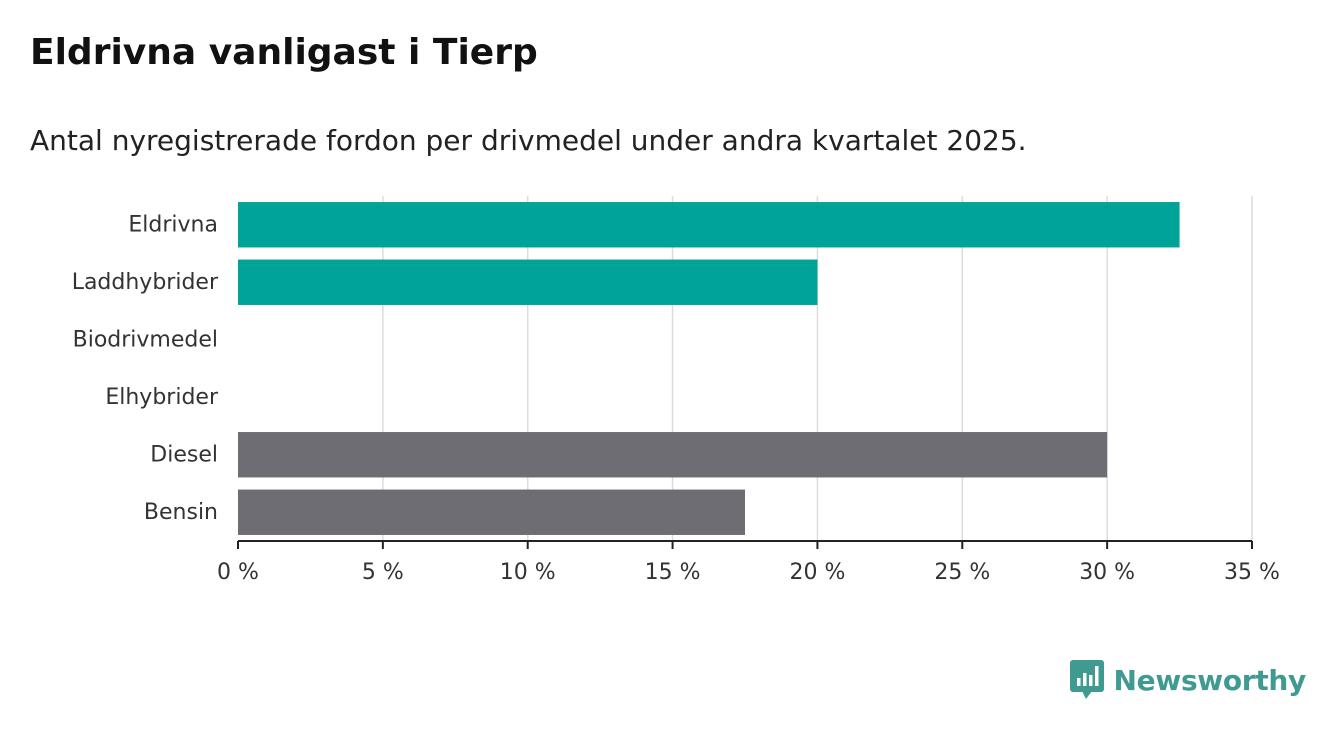  Describe the element at coordinates (748, 562) in the screenshot. I see `x-axis: 0 % 5 % 10 % 15 % 20 % 25 % 30 % 35 %` at that location.